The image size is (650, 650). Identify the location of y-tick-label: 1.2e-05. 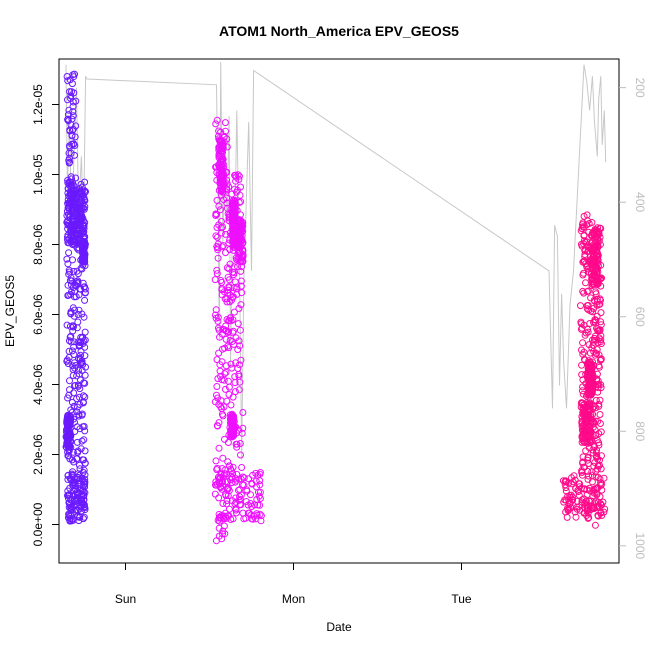
(38, 104).